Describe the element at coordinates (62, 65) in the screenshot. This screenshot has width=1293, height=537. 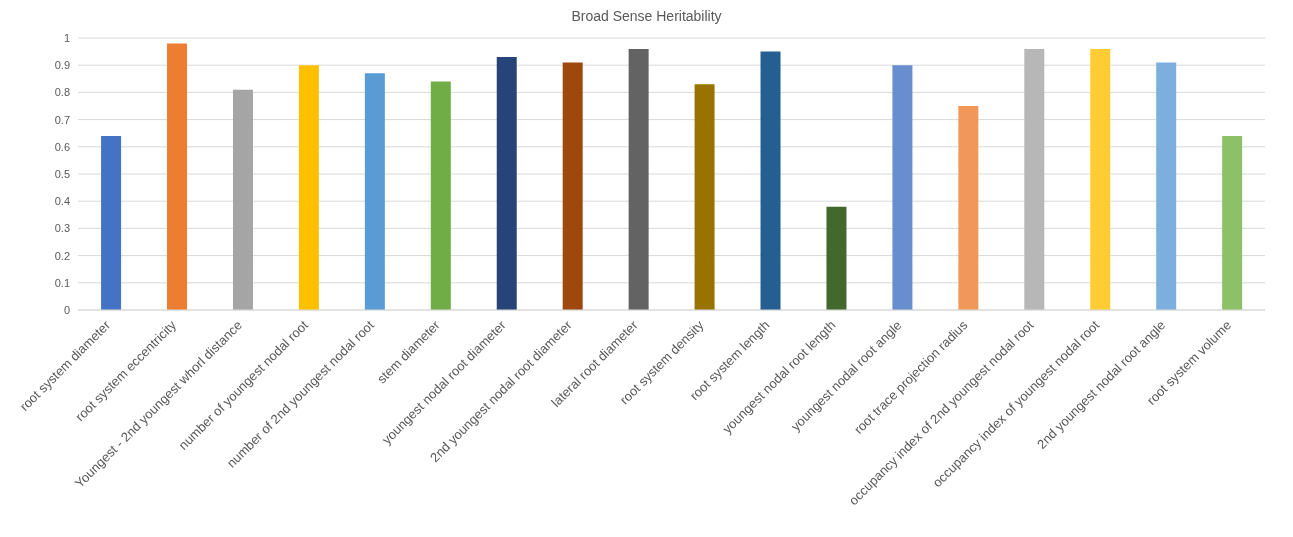
I see `y-tick-label: 0.9` at that location.